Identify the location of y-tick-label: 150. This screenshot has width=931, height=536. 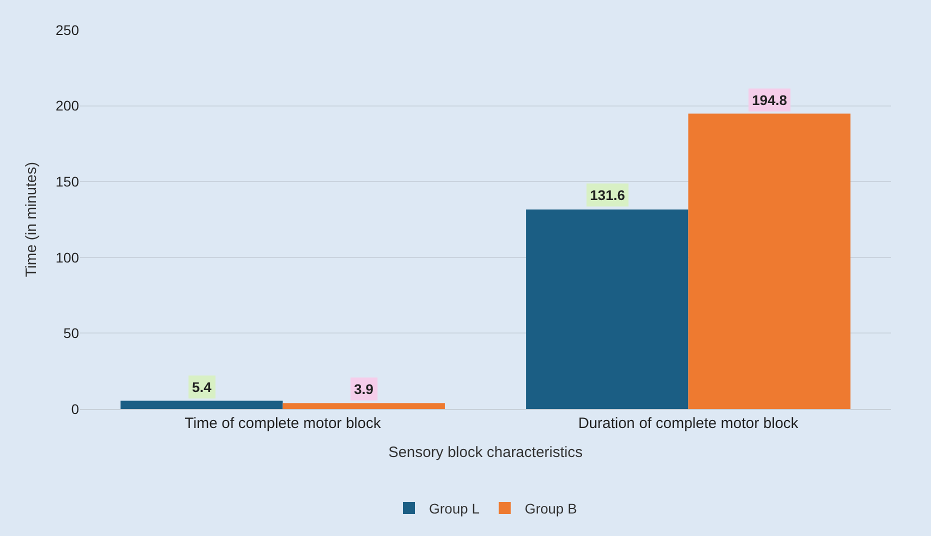
(68, 182).